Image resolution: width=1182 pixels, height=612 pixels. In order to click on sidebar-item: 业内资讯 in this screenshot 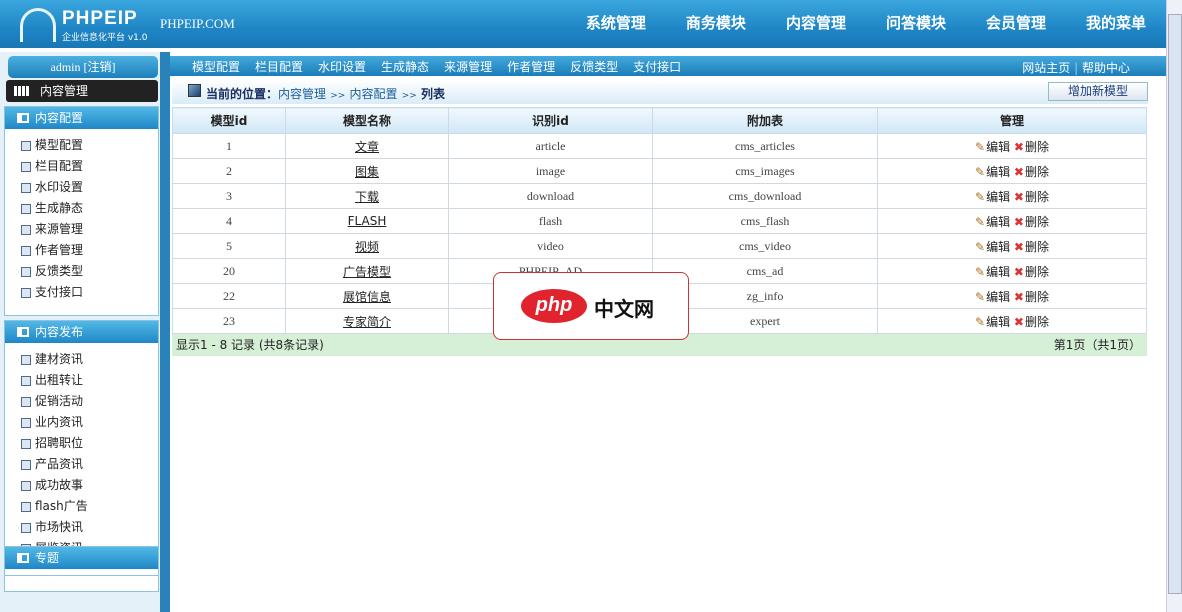, I will do `click(89, 422)`.